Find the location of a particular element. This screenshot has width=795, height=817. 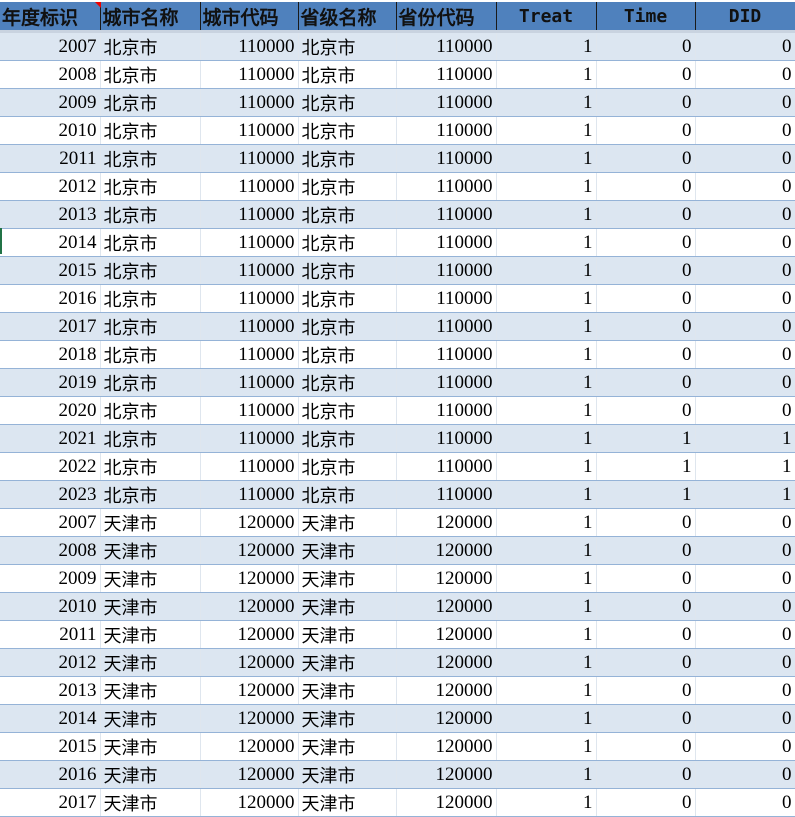

column-header: 年度标识 is located at coordinates (50, 17).